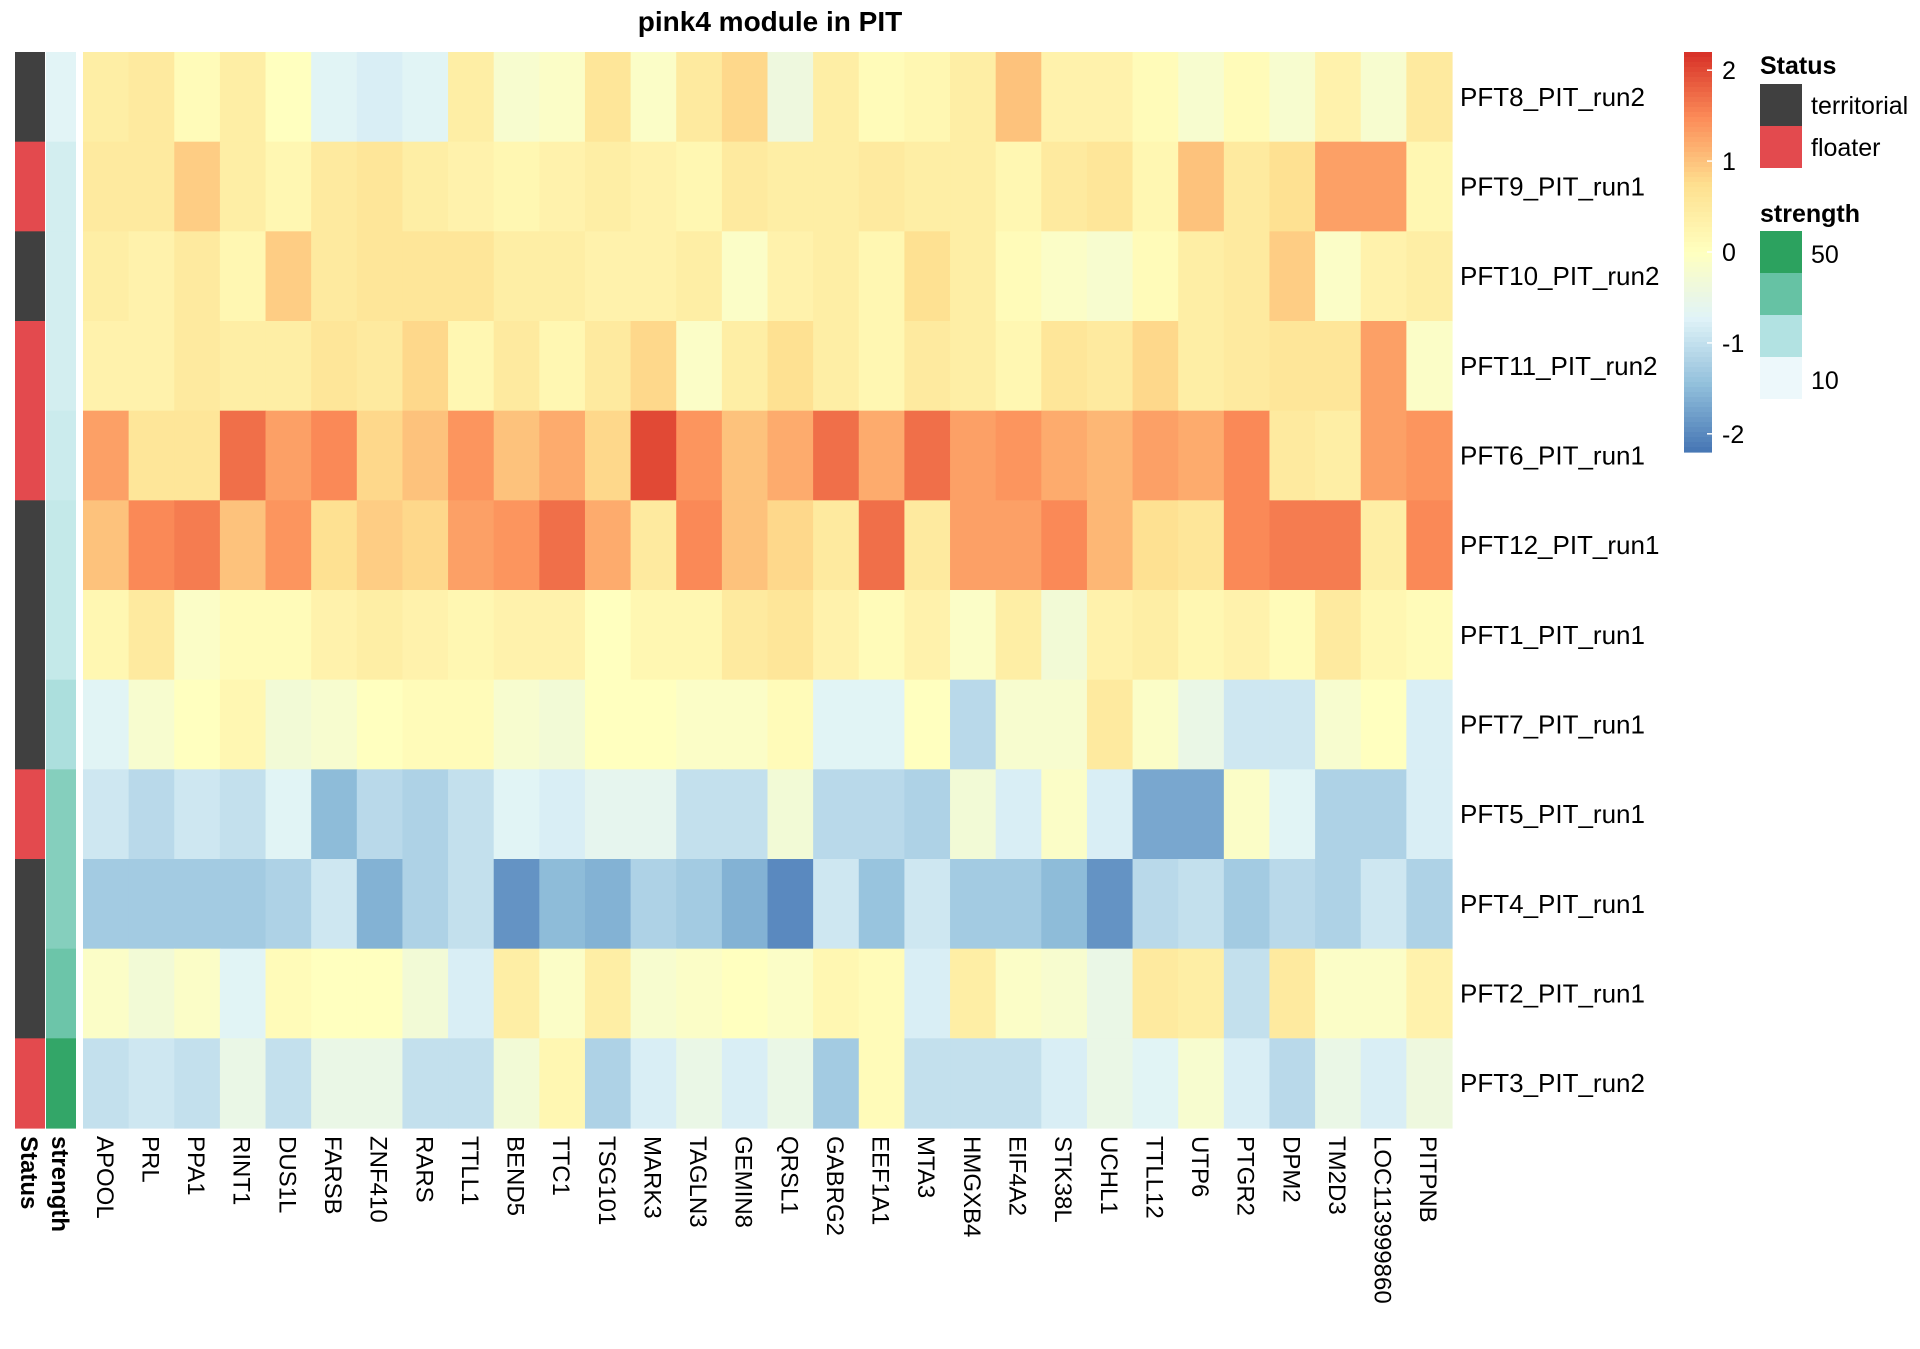 Image resolution: width=1920 pixels, height=1349 pixels. Describe the element at coordinates (1552, 456) in the screenshot. I see `row-label: PFT6_PIT_run1` at that location.